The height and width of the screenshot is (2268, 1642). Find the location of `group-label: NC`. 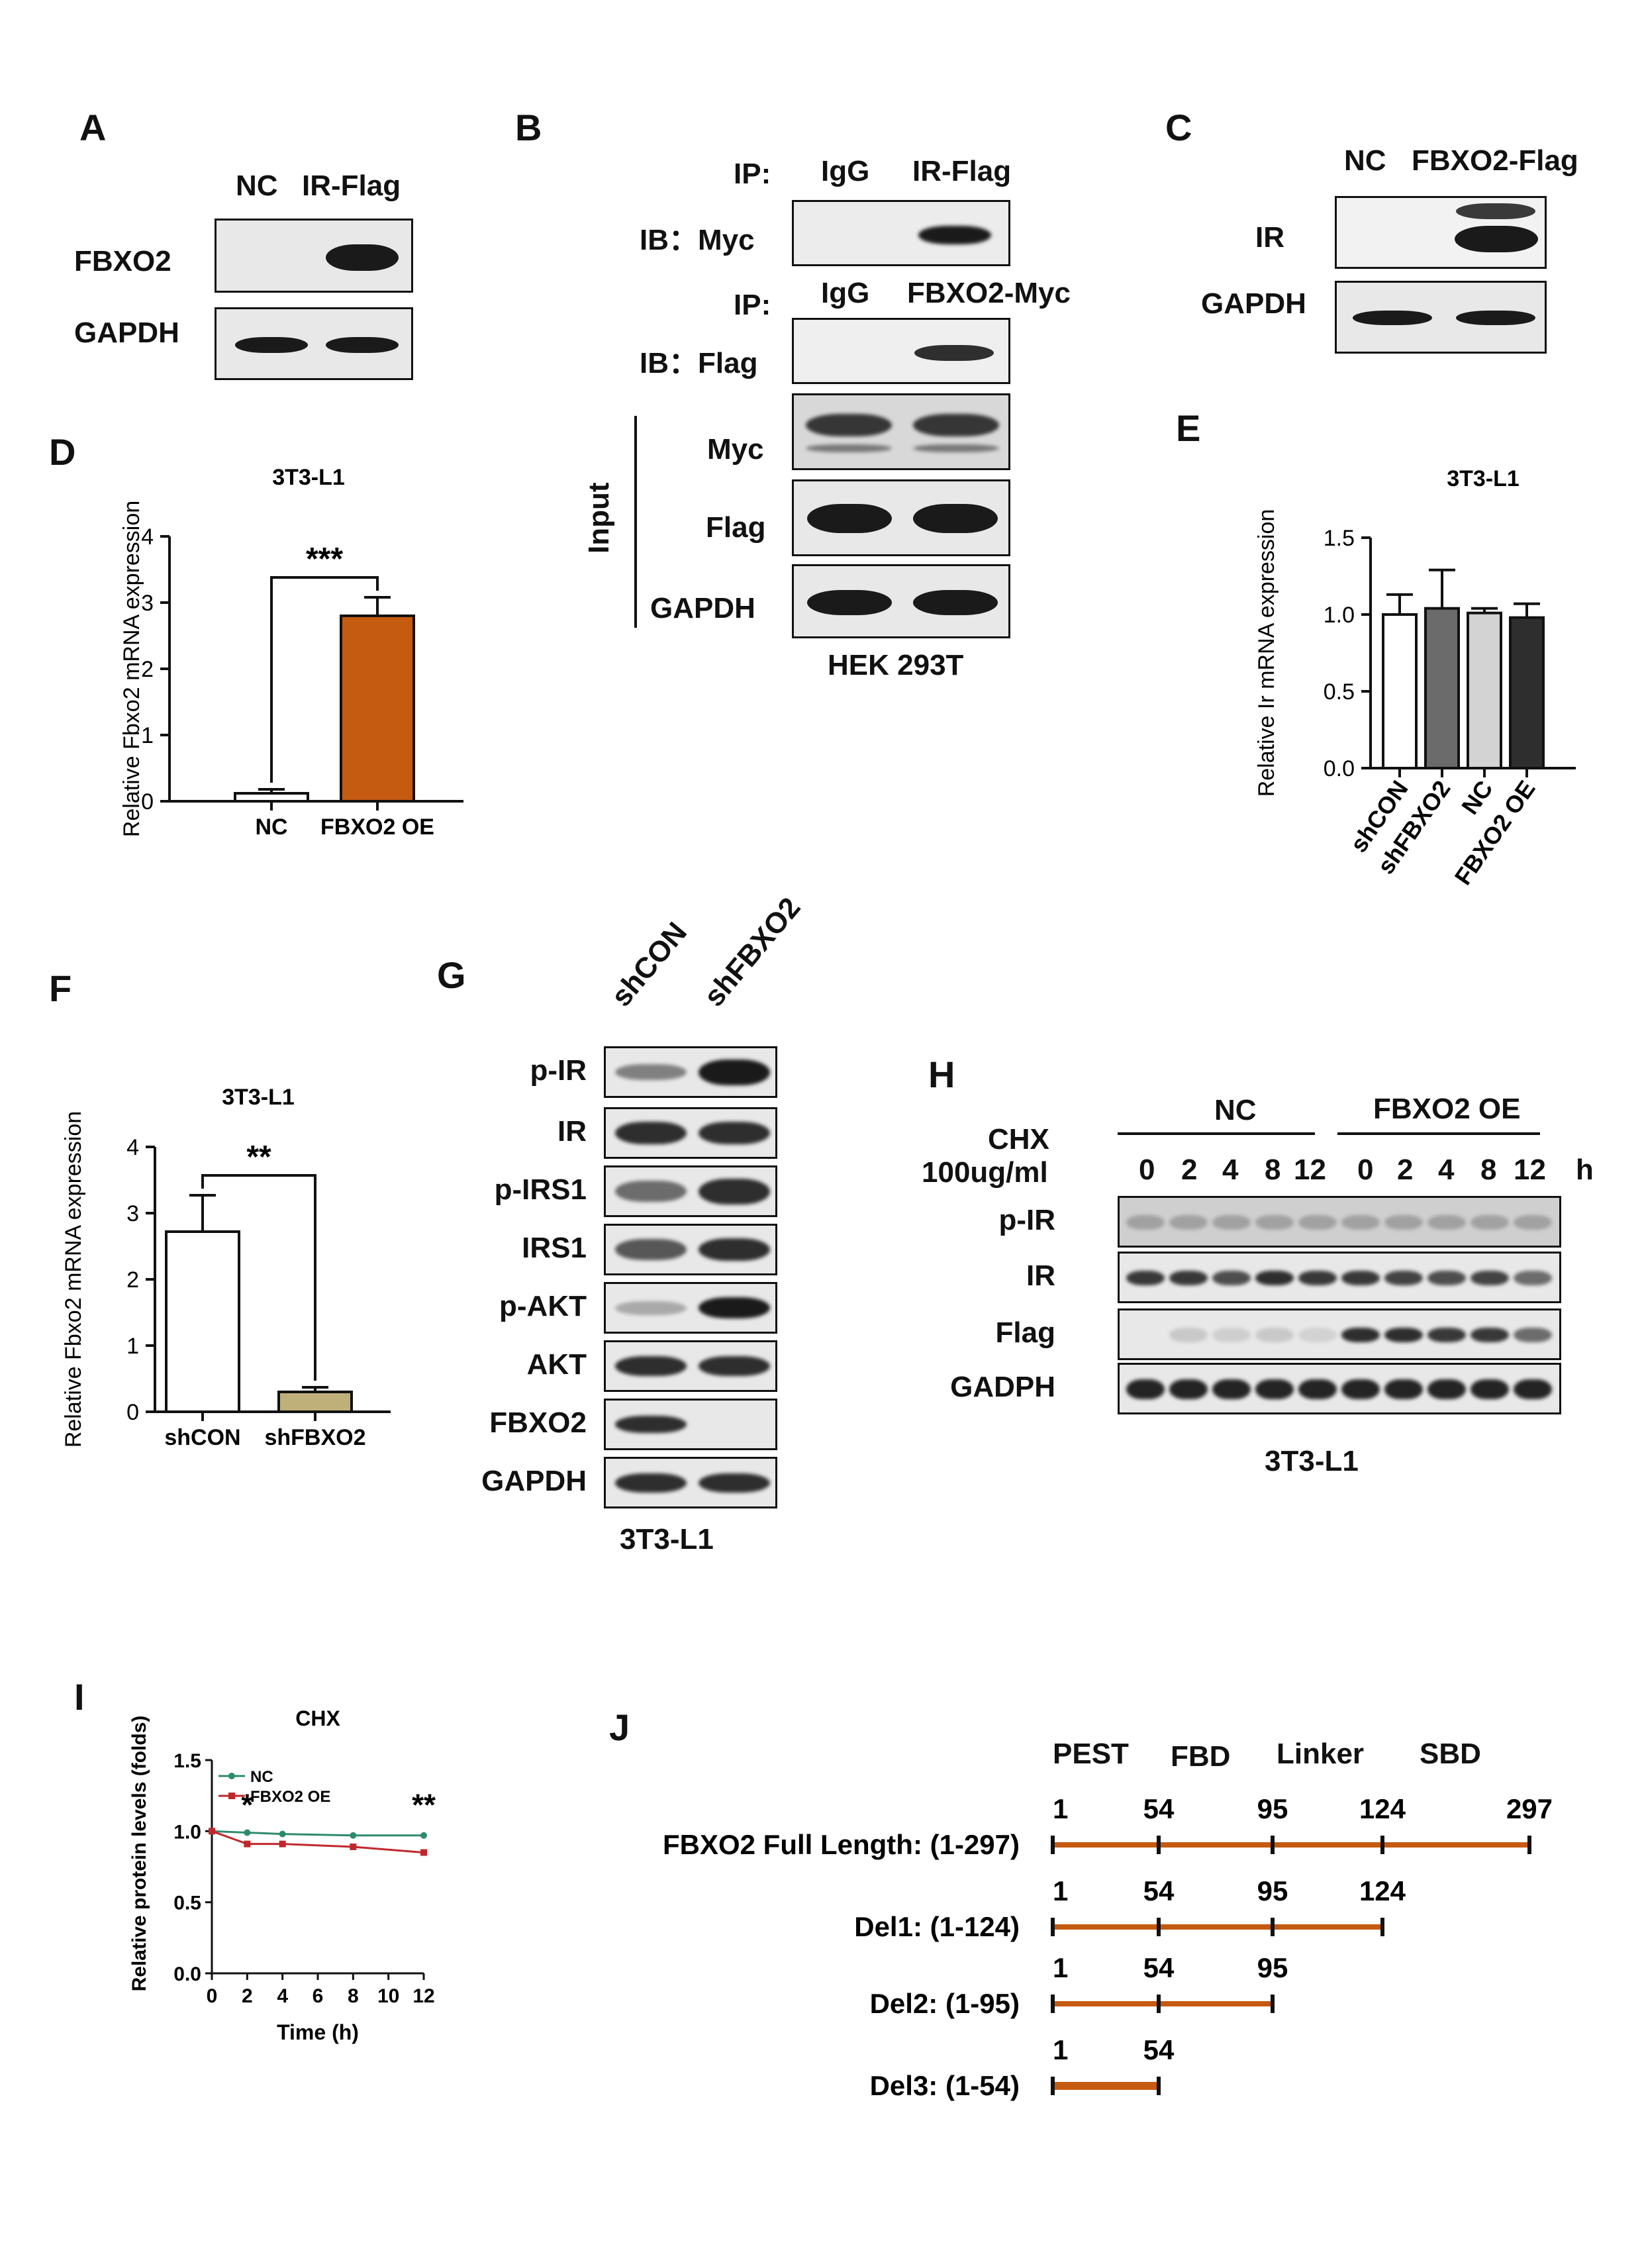

group-label: NC is located at coordinates (1235, 1110).